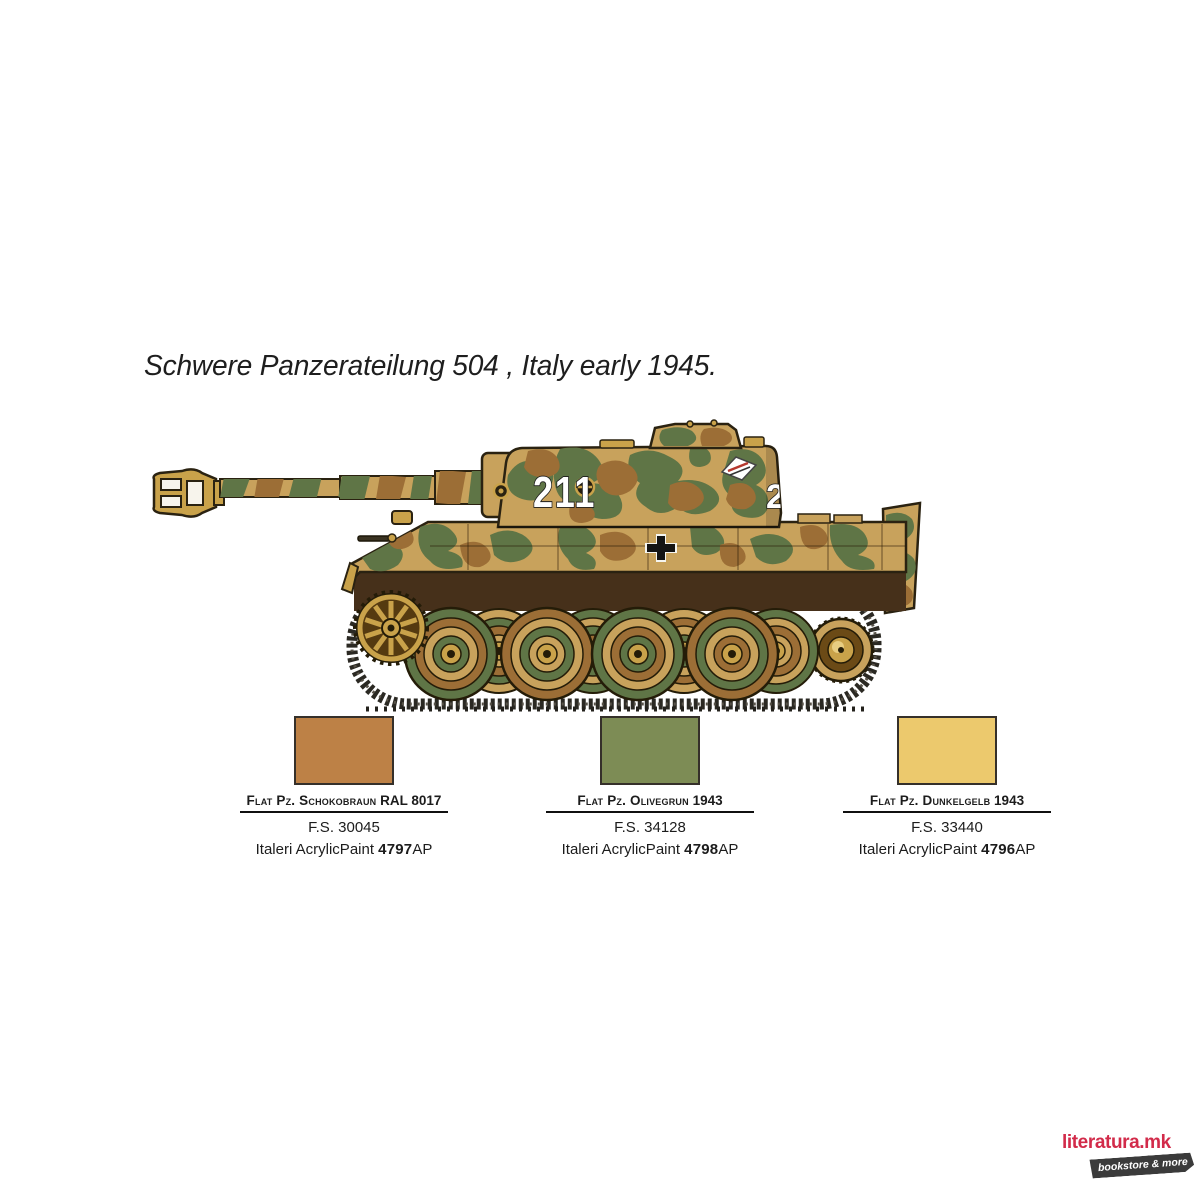  What do you see at coordinates (344, 827) in the screenshot?
I see `federal-standard-code: F.S. 30045` at bounding box center [344, 827].